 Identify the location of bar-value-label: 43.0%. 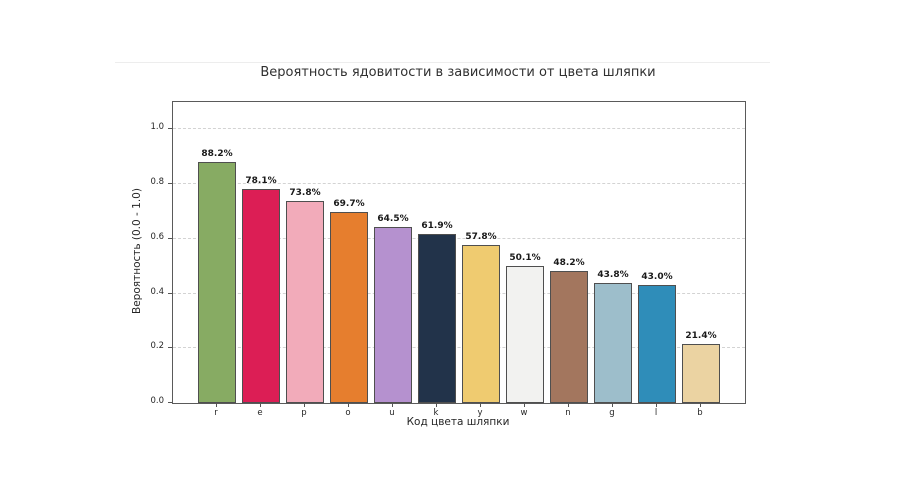
(657, 277).